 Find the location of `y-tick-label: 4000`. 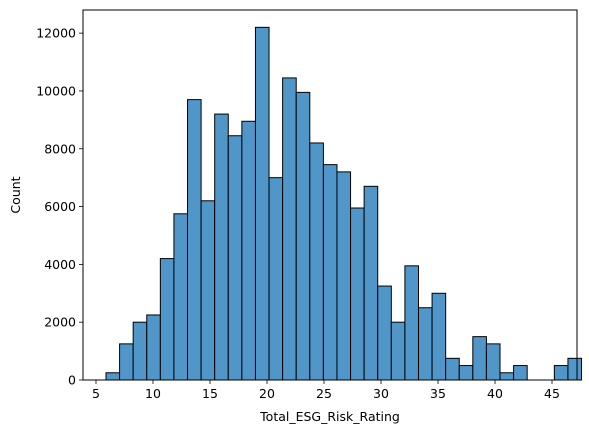

y-tick-label: 4000 is located at coordinates (60, 264).